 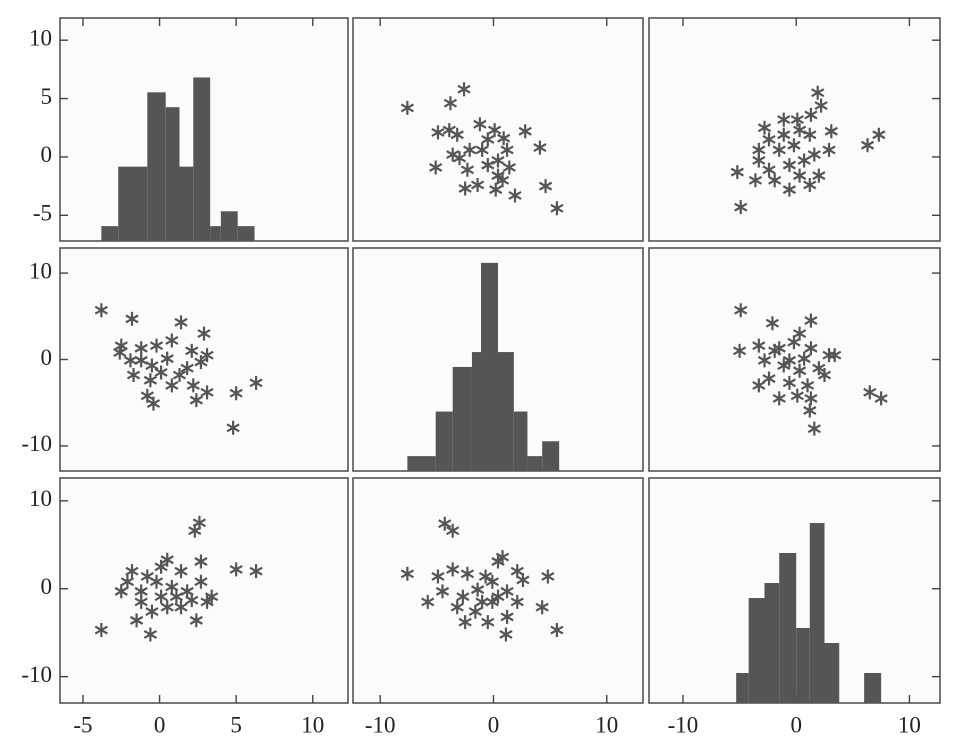 I want to click on y-tick-label: 0, so click(x=47, y=154).